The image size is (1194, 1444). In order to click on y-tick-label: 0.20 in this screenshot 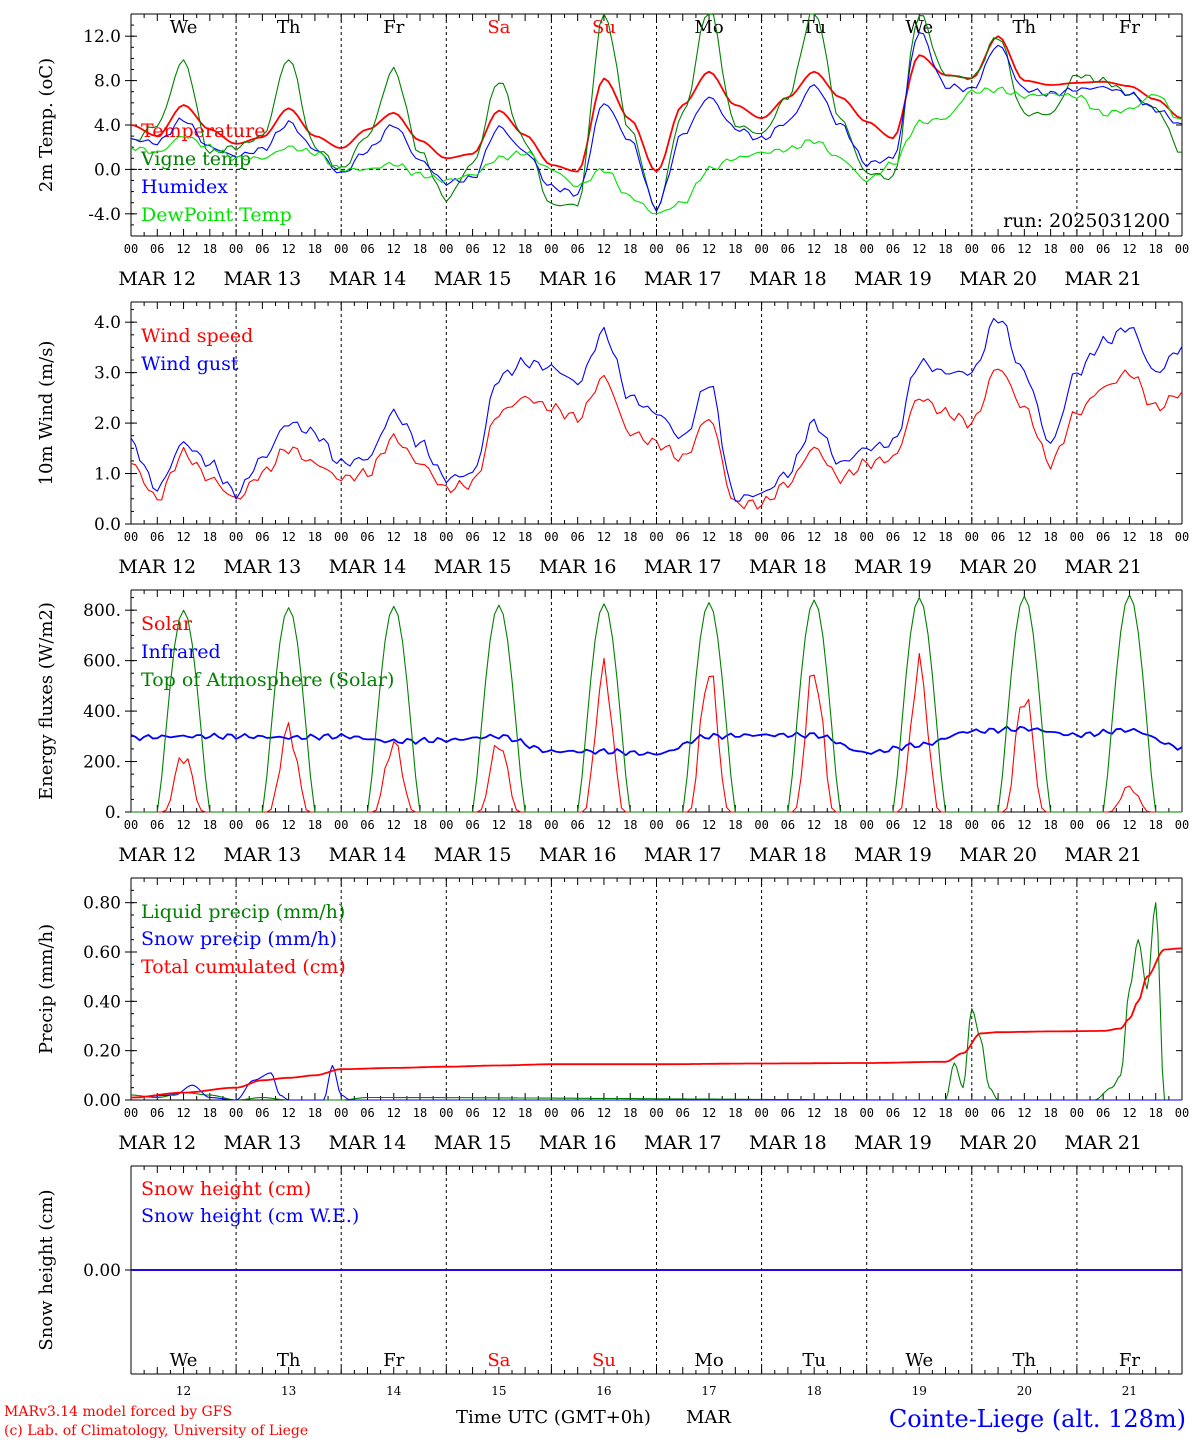, I will do `click(102, 1052)`.